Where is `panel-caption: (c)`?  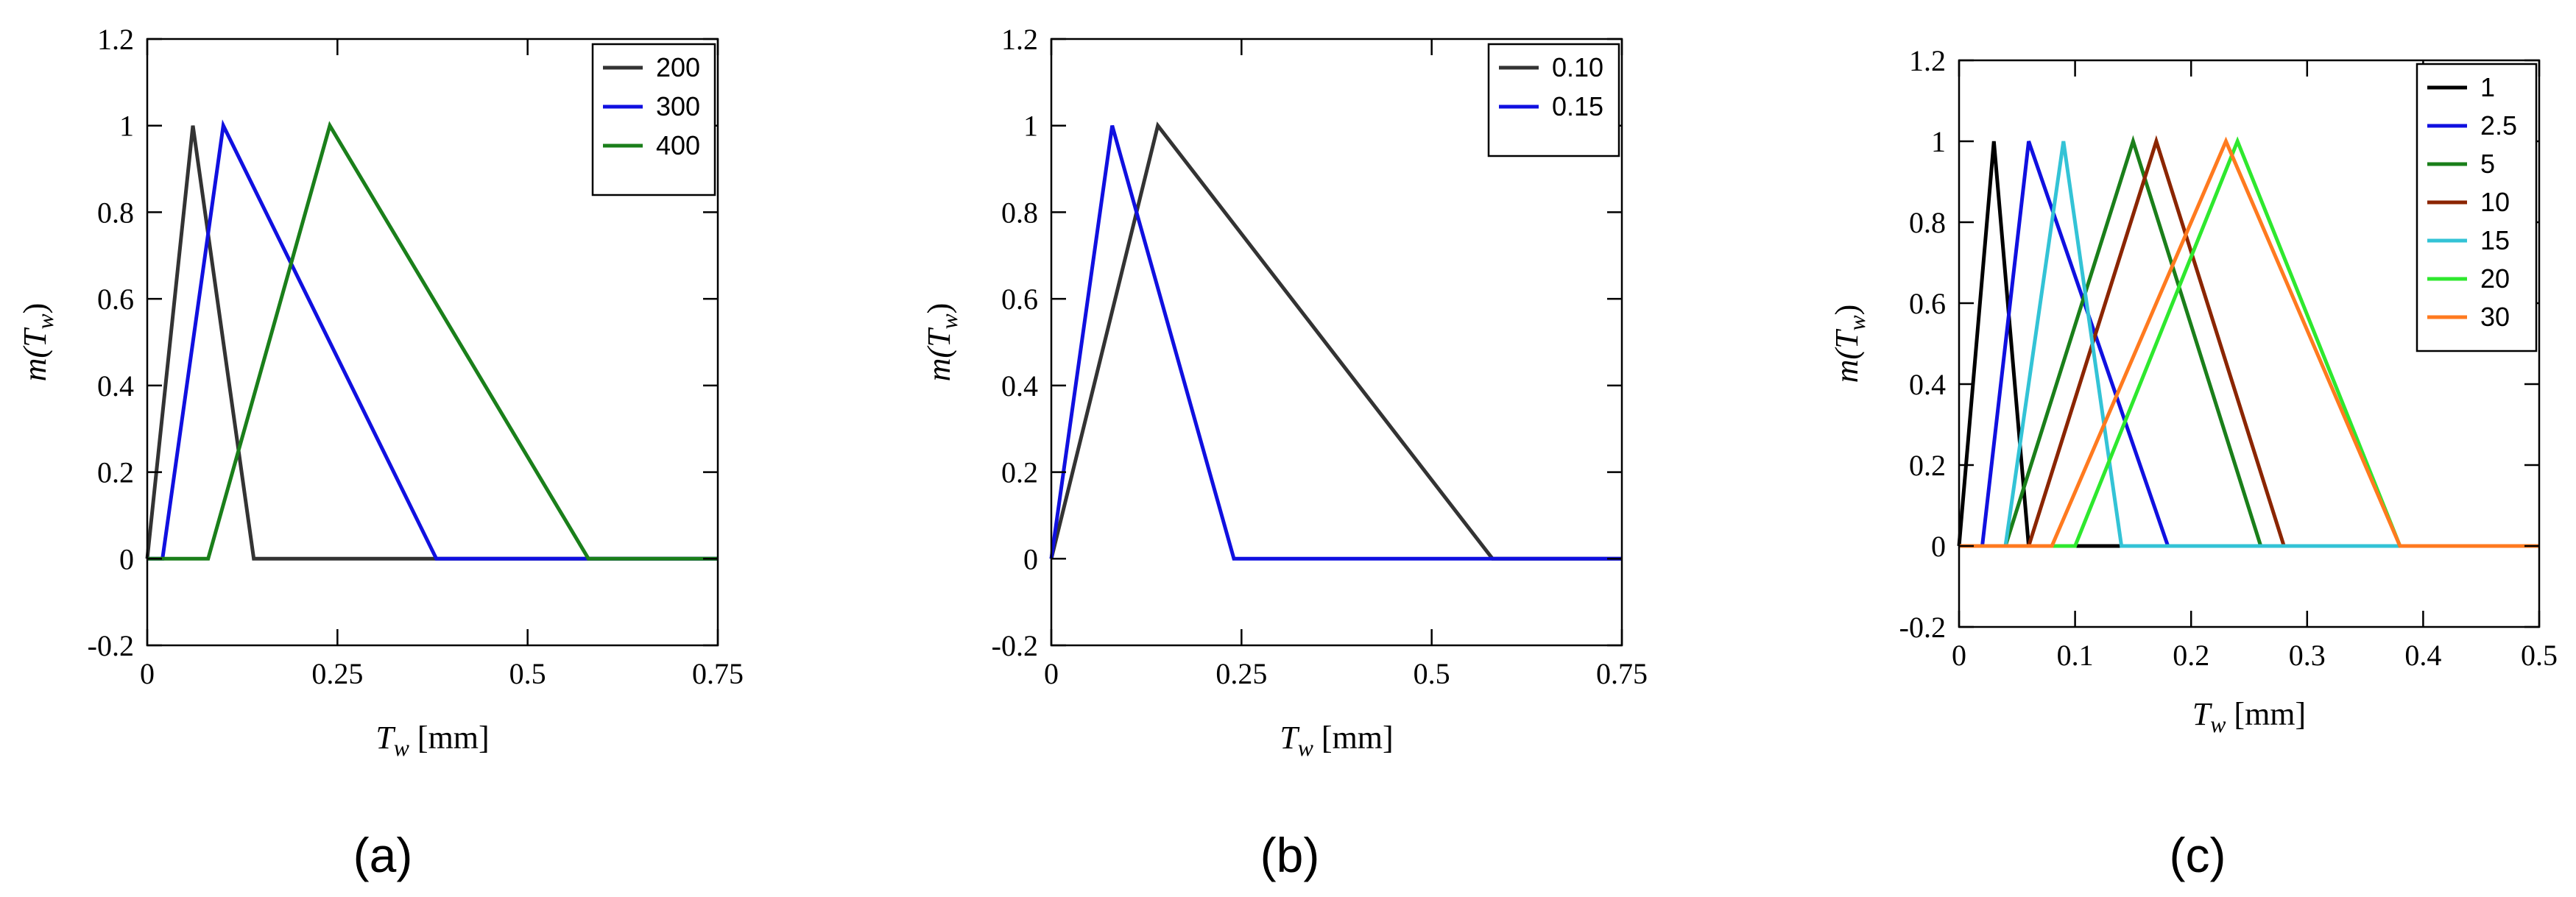
panel-caption: (c) is located at coordinates (2198, 855).